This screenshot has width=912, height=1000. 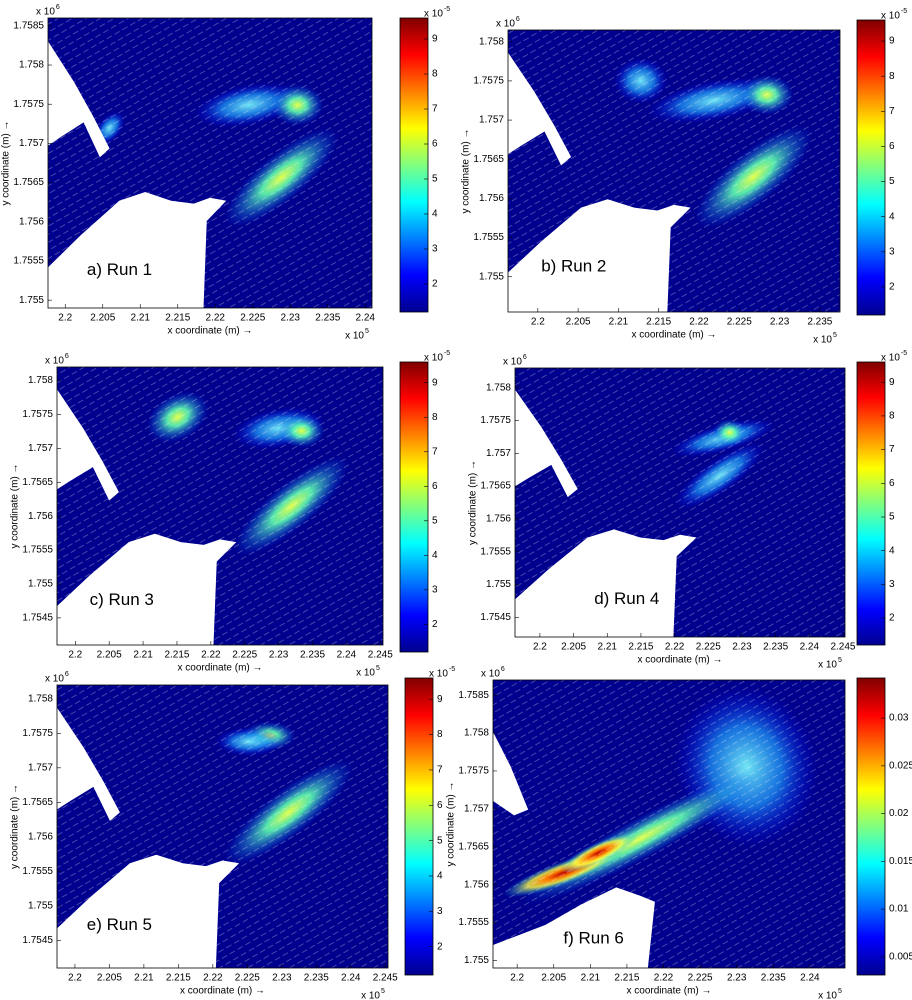 What do you see at coordinates (900, 765) in the screenshot?
I see `colorbar-tick-label: 0.025` at bounding box center [900, 765].